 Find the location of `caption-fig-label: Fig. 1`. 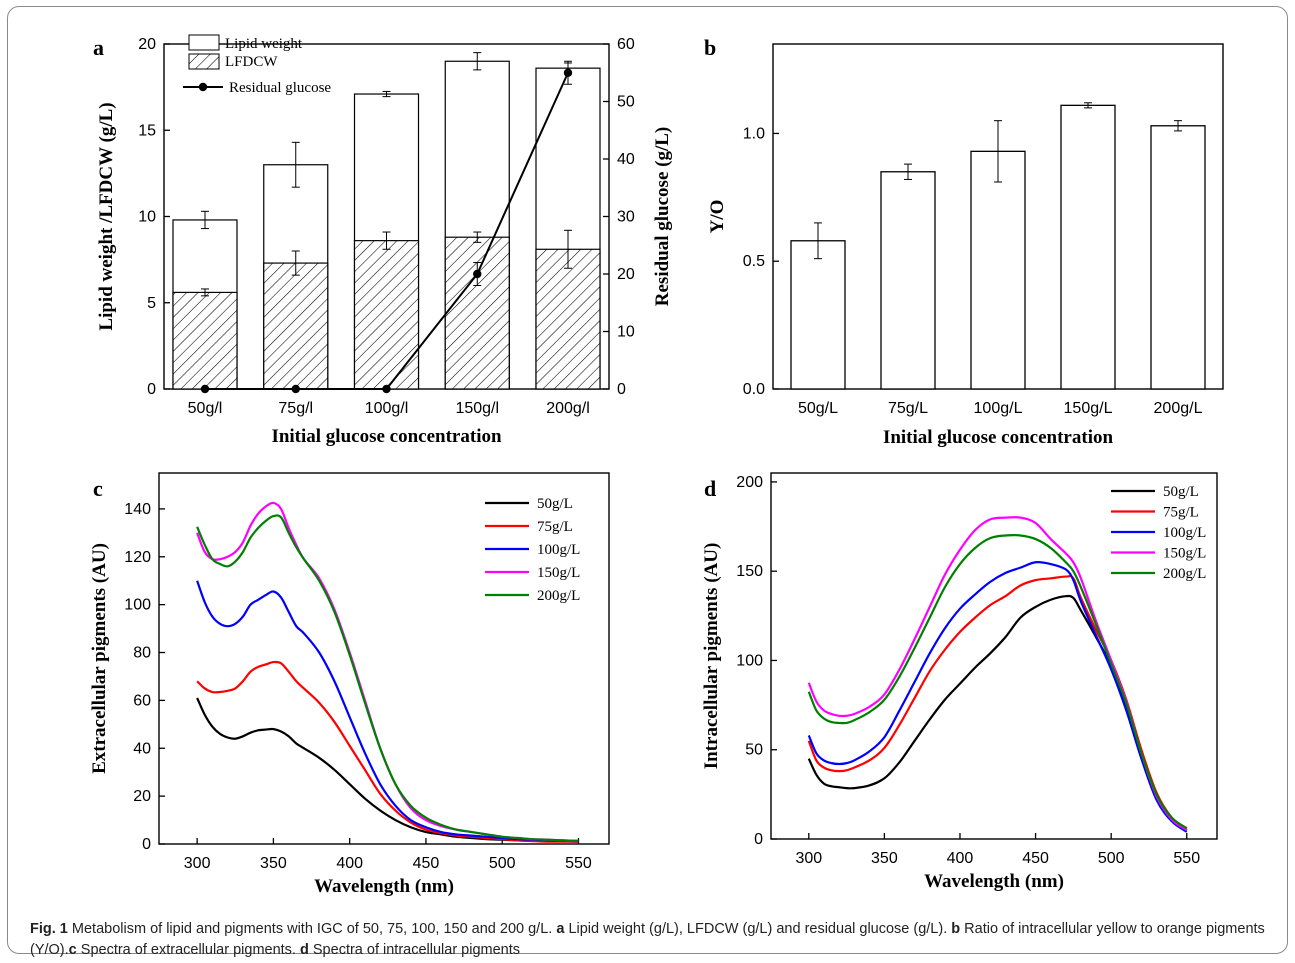

caption-fig-label: Fig. 1 is located at coordinates (49, 929).